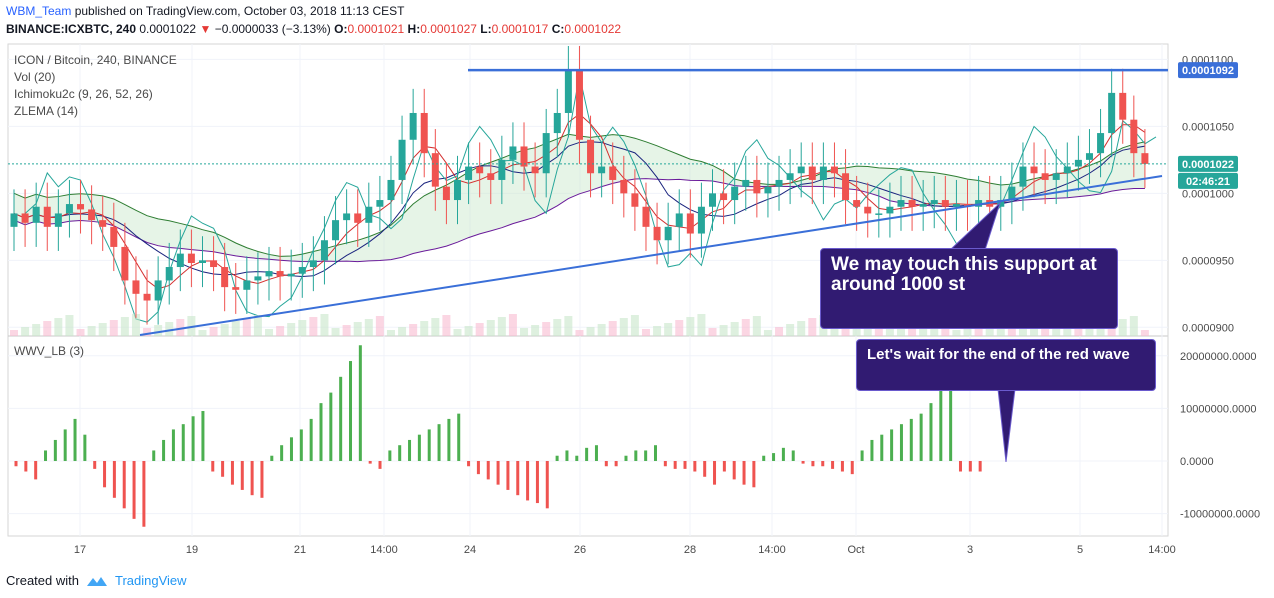  Describe the element at coordinates (1218, 409) in the screenshot. I see `osc-tick-label: 10000000.0000` at that location.